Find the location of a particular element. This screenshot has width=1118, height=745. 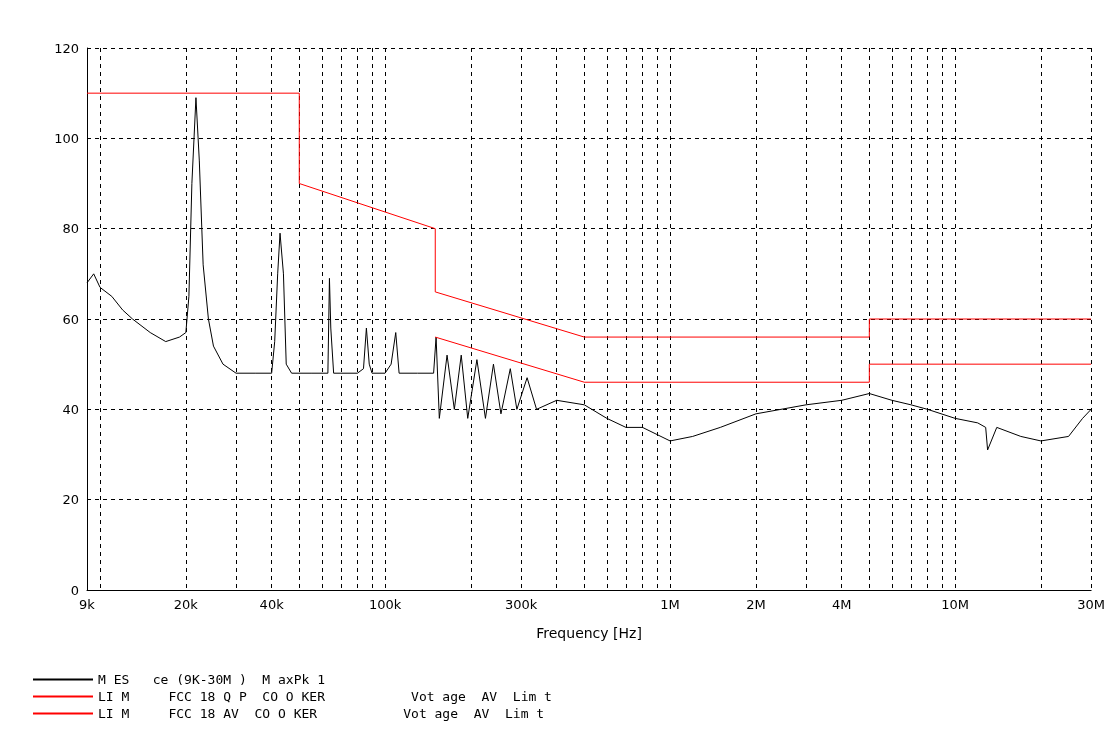

y-tick-label: 120 is located at coordinates (66, 48).